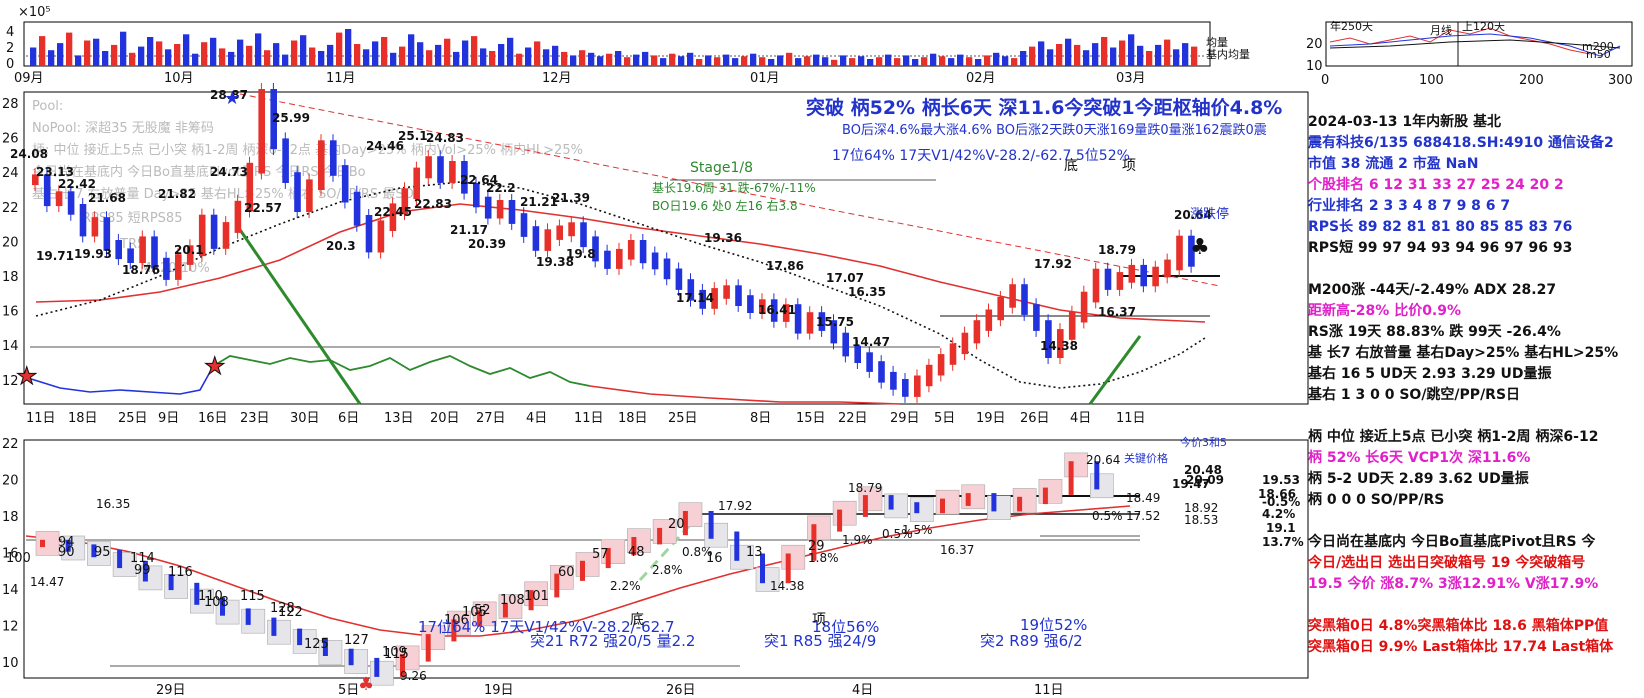 Image resolution: width=1644 pixels, height=698 pixels. I want to click on box-number: 57, so click(600, 554).